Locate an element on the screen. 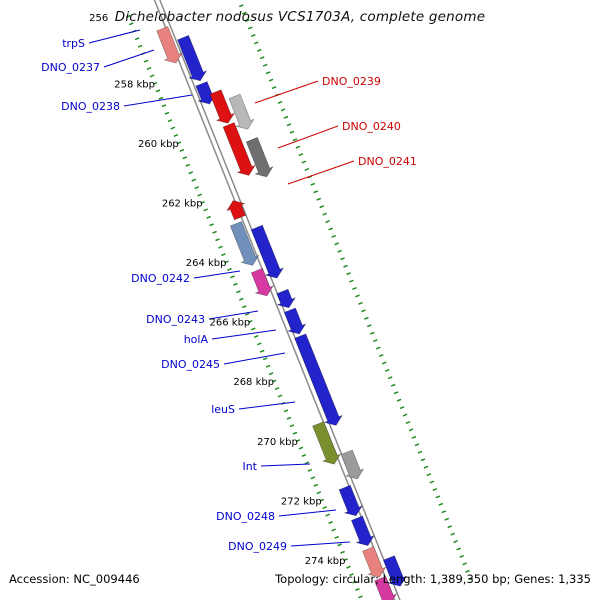  gene-label-leuS: leuS is located at coordinates (223, 409).